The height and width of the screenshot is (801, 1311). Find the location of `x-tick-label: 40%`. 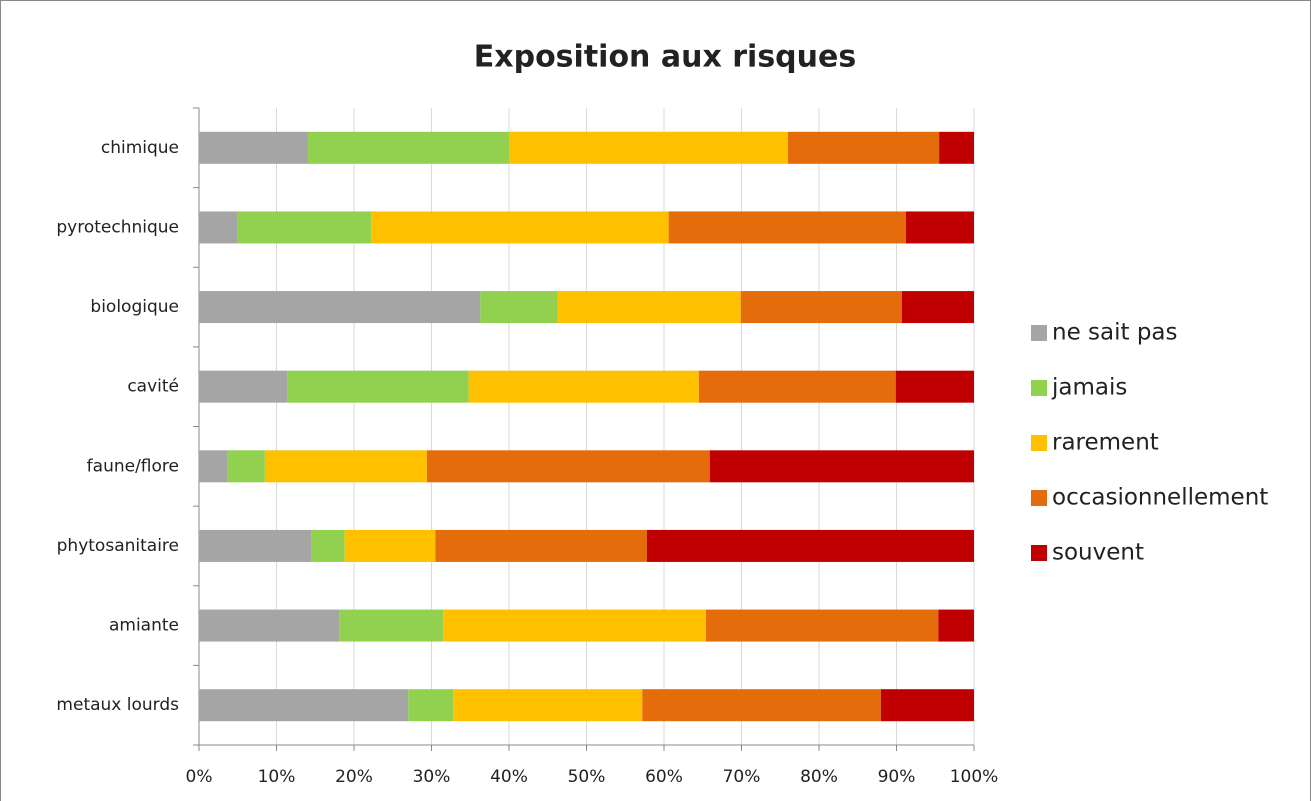

x-tick-label: 40% is located at coordinates (509, 777).